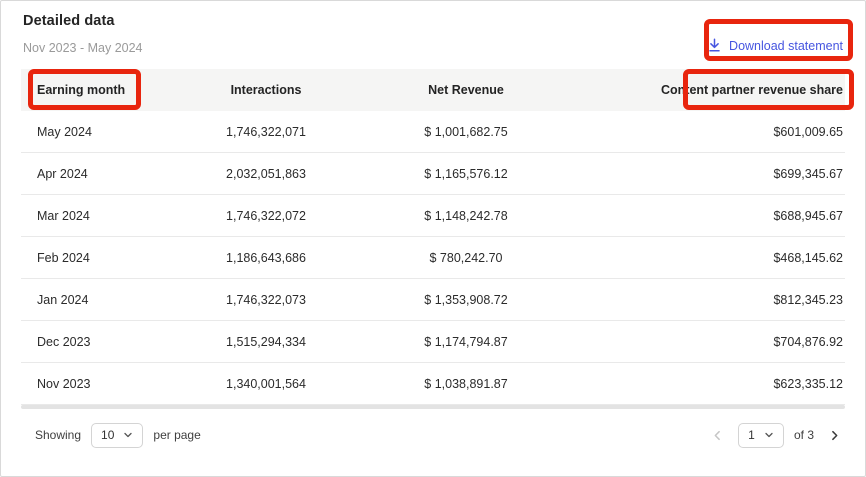 This screenshot has width=866, height=477. I want to click on cell-earning-month: May 2024, so click(64, 131).